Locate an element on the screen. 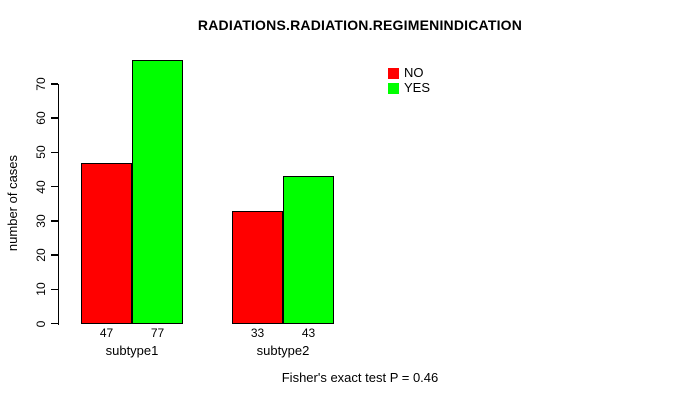 The height and width of the screenshot is (400, 690). y-tick-label: 20 is located at coordinates (41, 255).